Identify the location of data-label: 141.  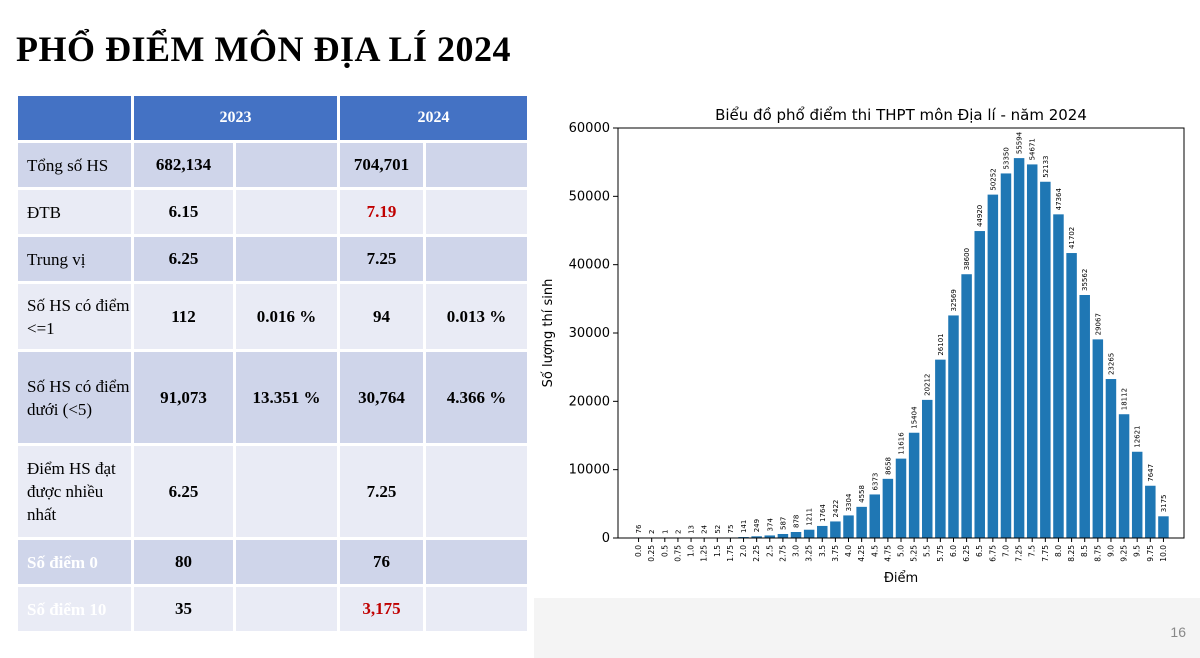
(744, 526).